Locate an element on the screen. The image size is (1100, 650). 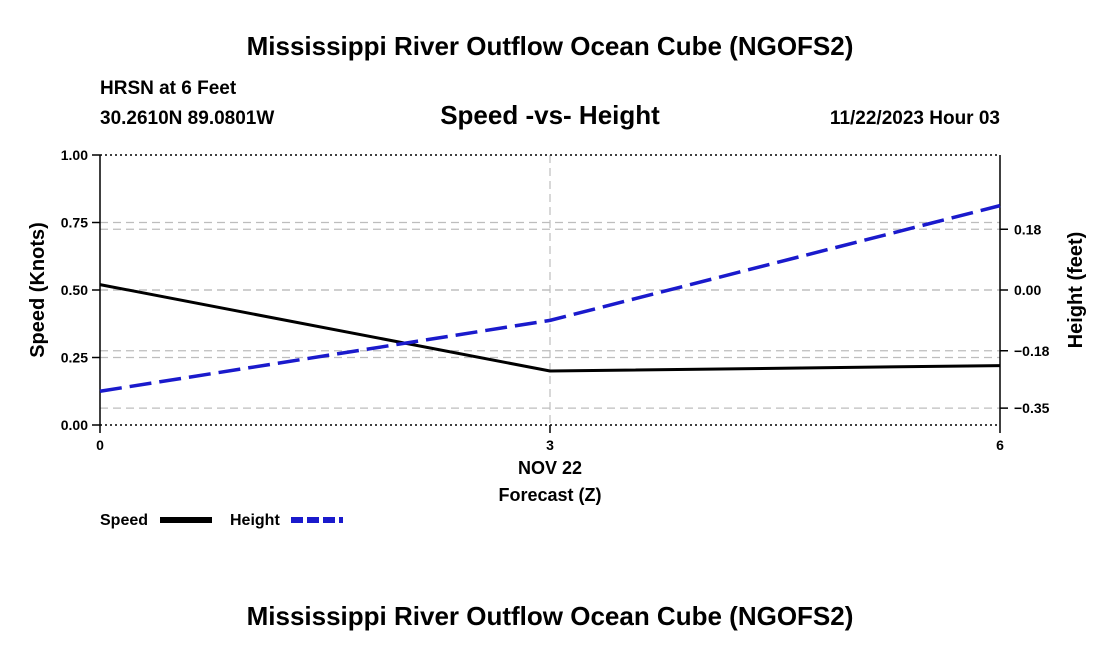
y-tick-label: 0.25 is located at coordinates (74, 358).